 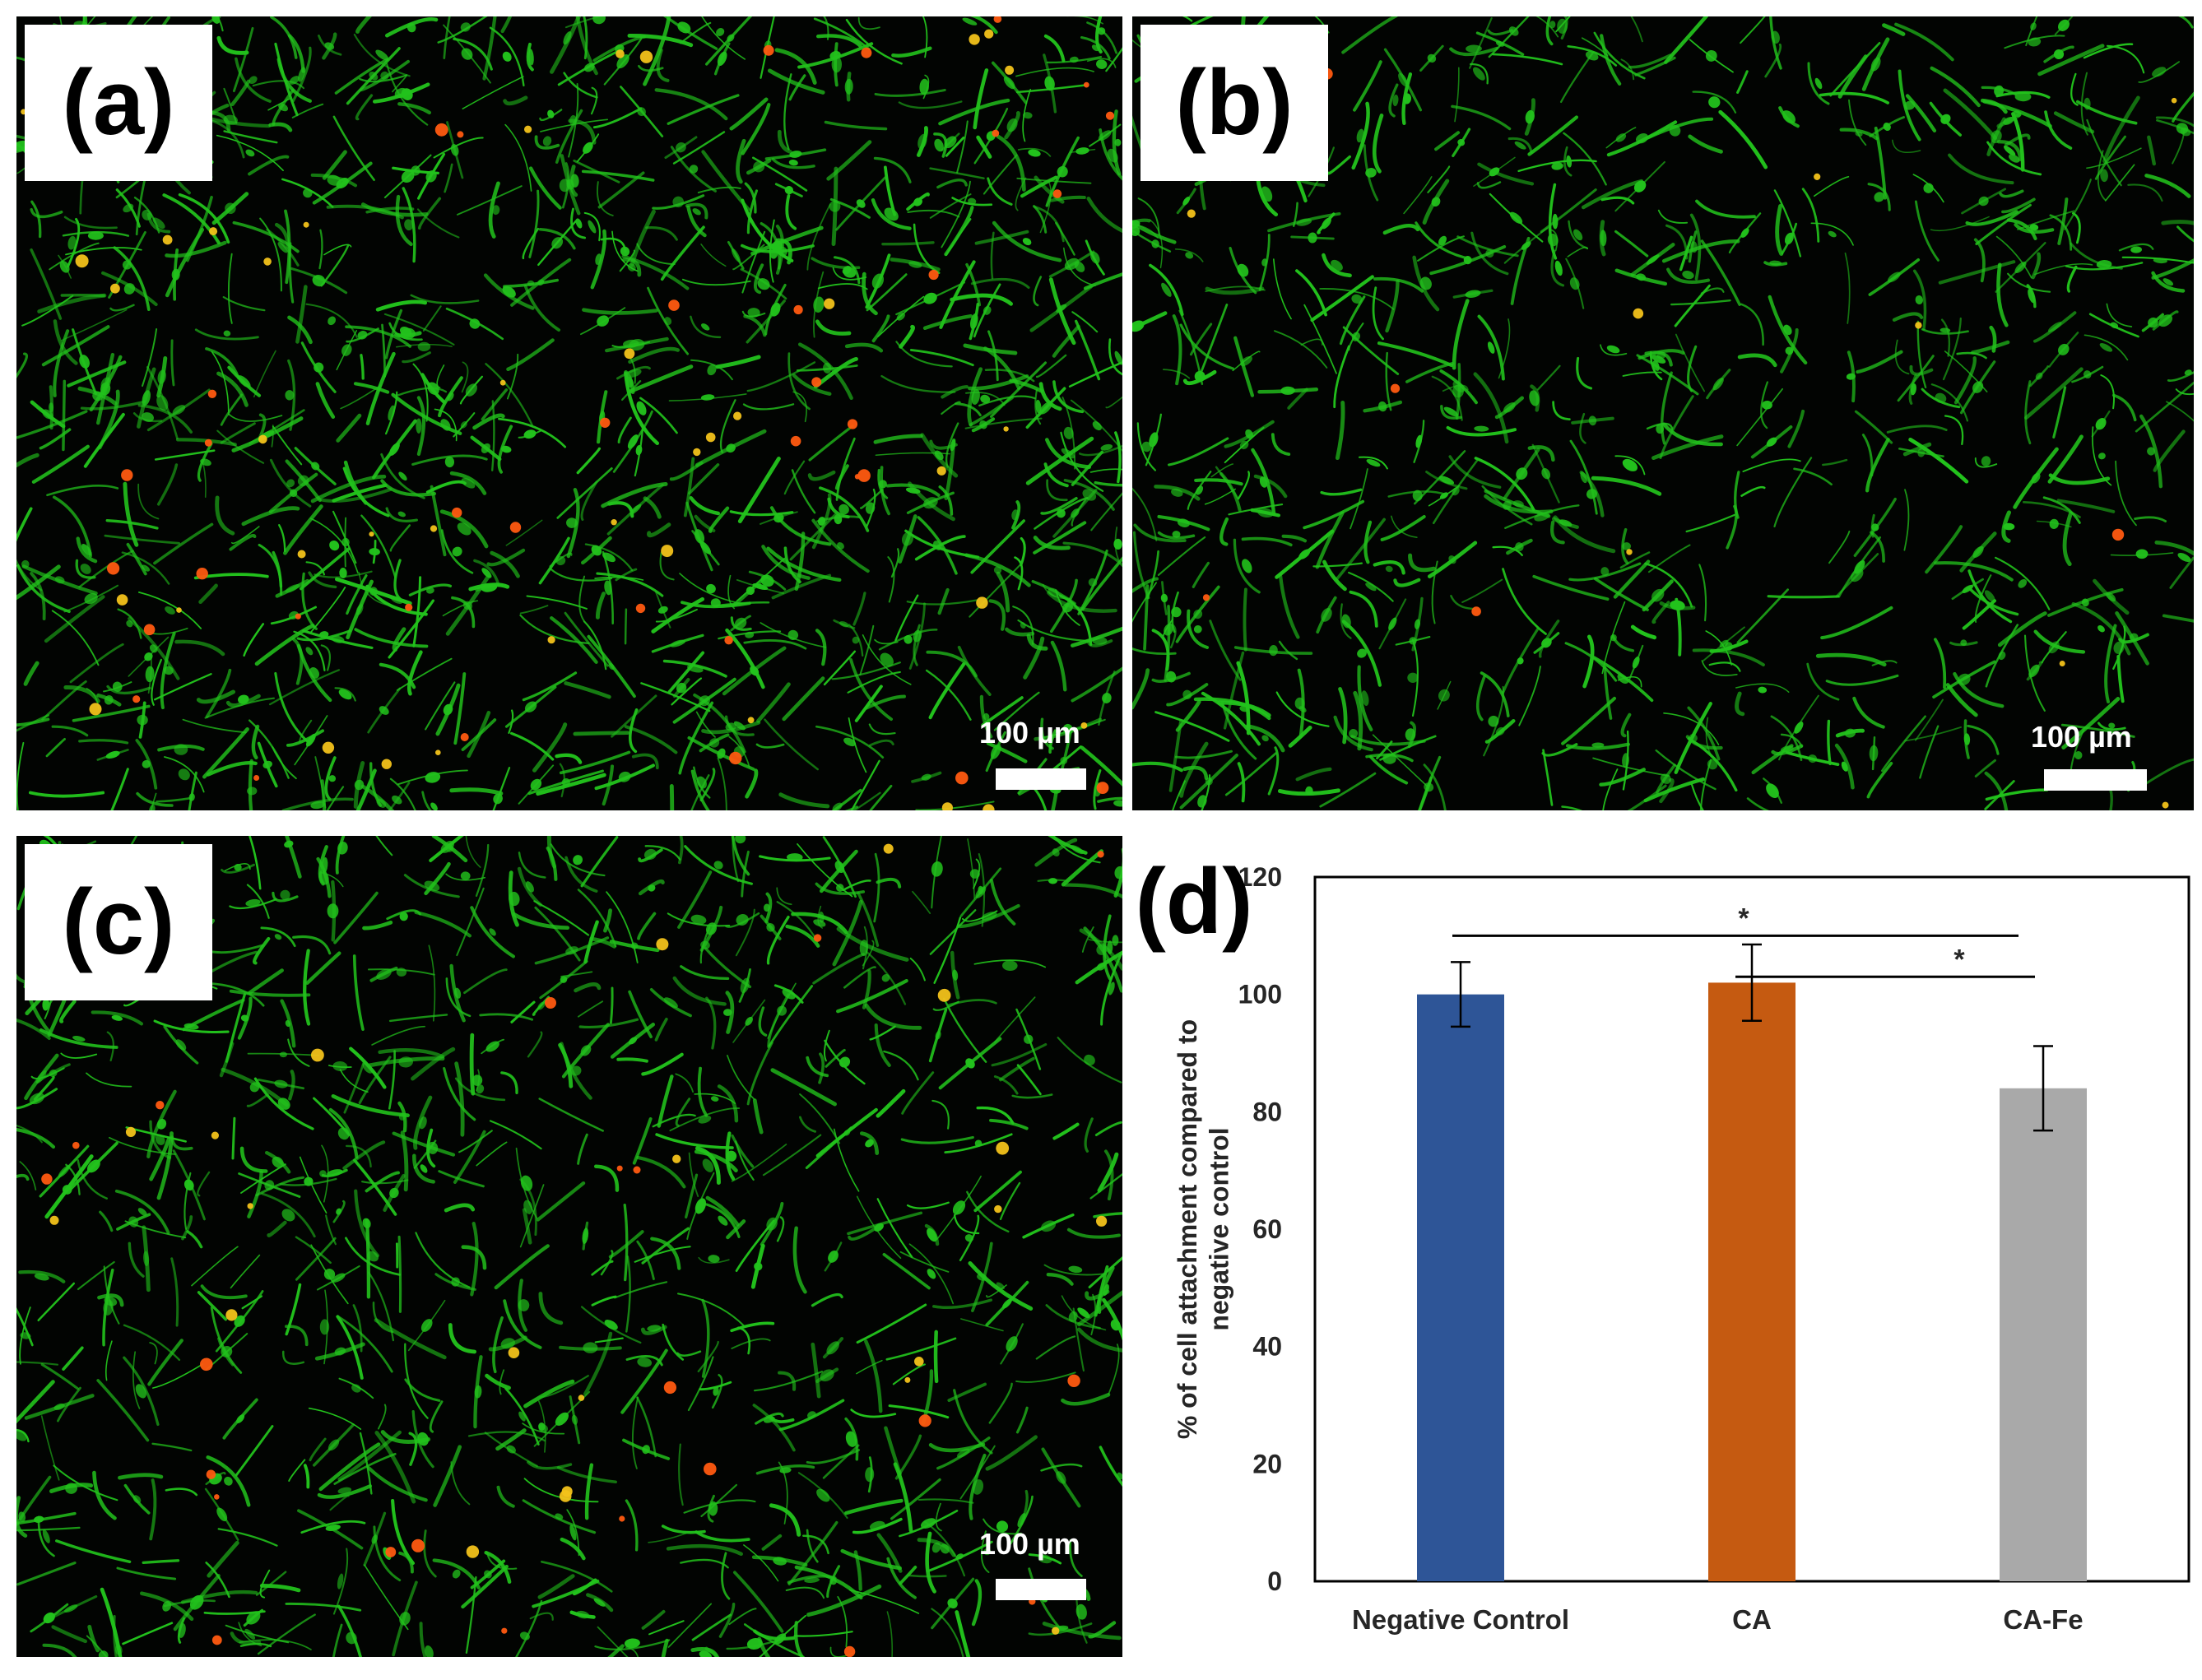 I want to click on panel-label-a: (a), so click(x=119, y=103).